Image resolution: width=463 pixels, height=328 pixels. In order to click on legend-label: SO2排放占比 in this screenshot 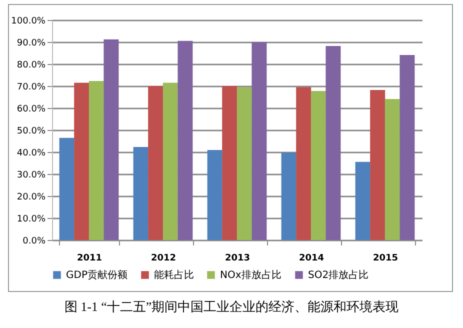, I will do `click(338, 275)`.